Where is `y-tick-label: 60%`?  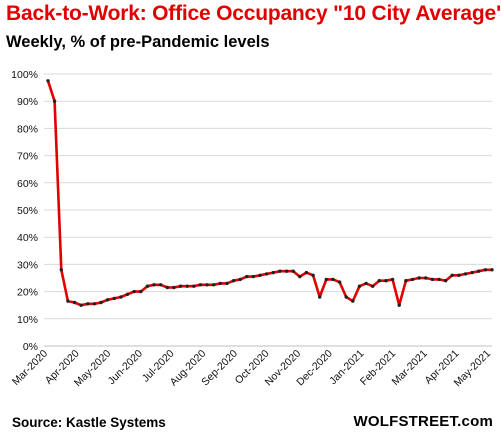 y-tick-label: 60% is located at coordinates (27, 184).